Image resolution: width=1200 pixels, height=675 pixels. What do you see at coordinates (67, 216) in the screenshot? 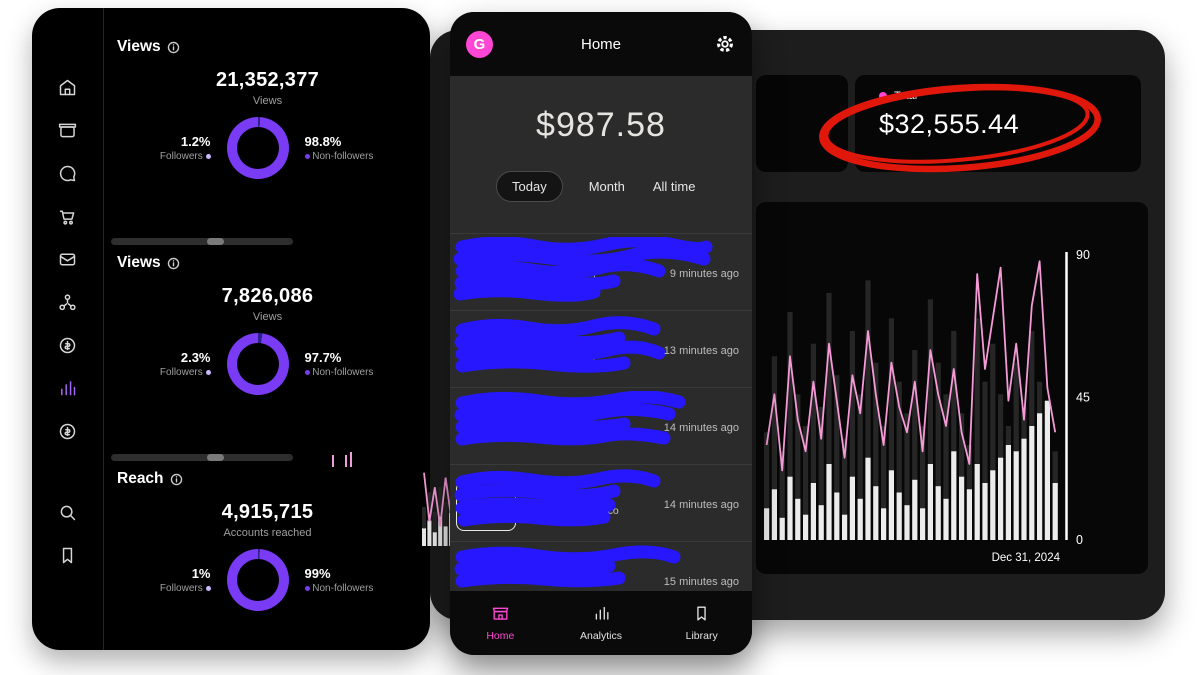
I see `commerce-icon` at bounding box center [67, 216].